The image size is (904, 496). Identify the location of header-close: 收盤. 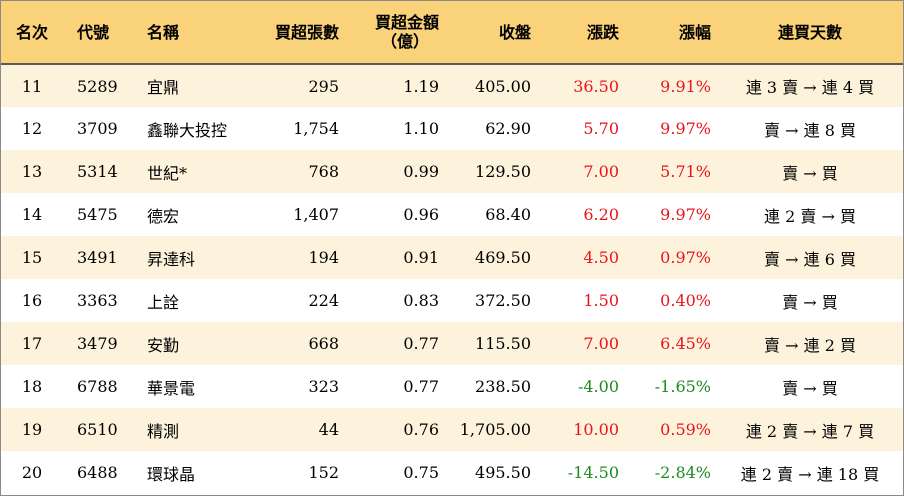
(491, 33).